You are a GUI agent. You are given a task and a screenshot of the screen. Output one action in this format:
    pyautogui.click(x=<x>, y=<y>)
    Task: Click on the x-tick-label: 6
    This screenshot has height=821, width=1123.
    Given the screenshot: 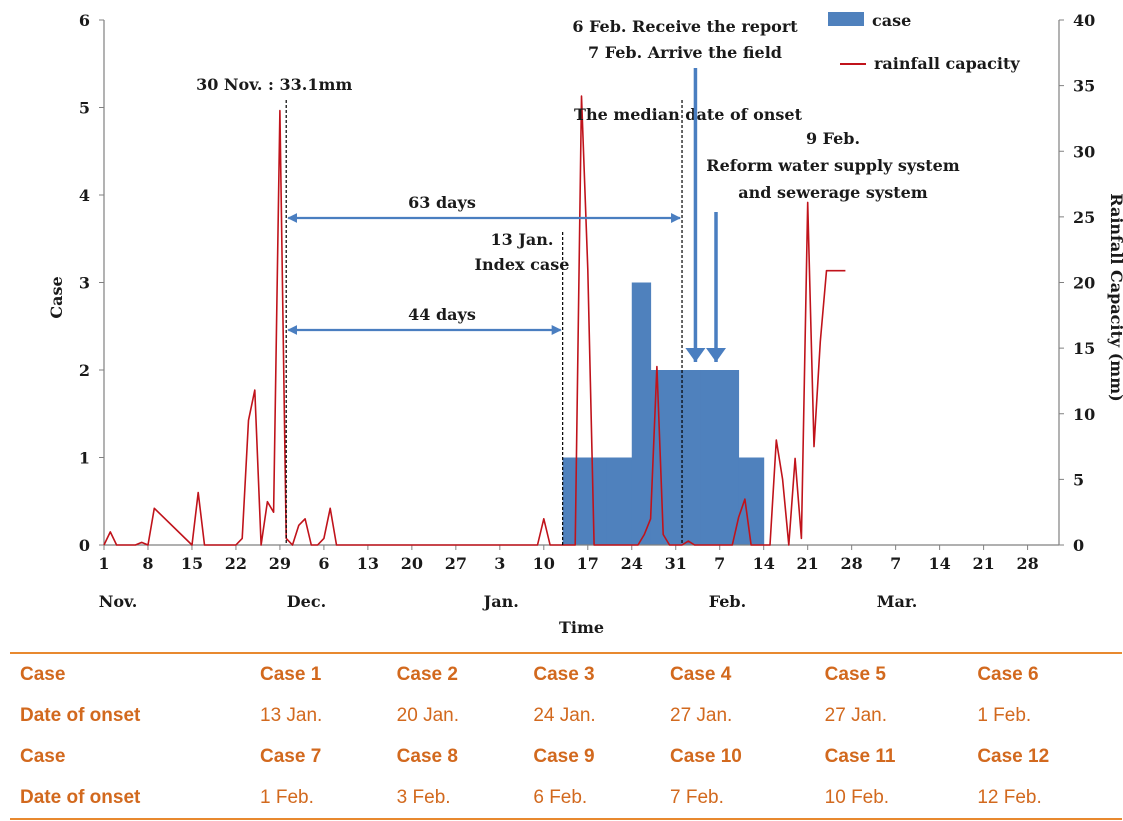 What is the action you would take?
    pyautogui.click(x=323, y=563)
    